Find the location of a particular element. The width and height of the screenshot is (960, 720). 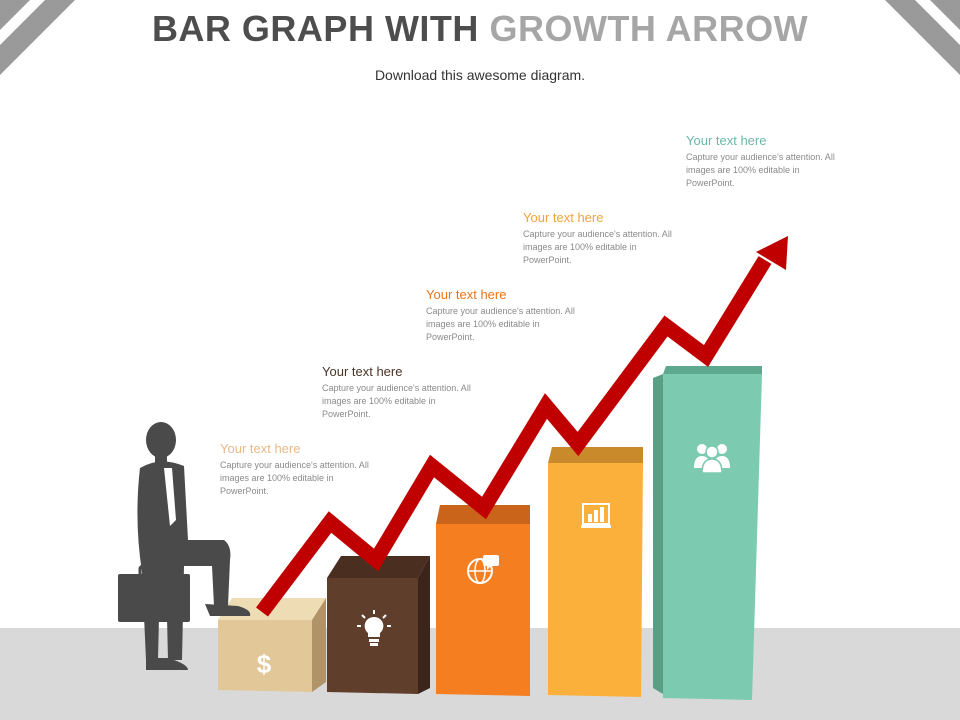

step-3-heading: Your text here is located at coordinates (466, 294).